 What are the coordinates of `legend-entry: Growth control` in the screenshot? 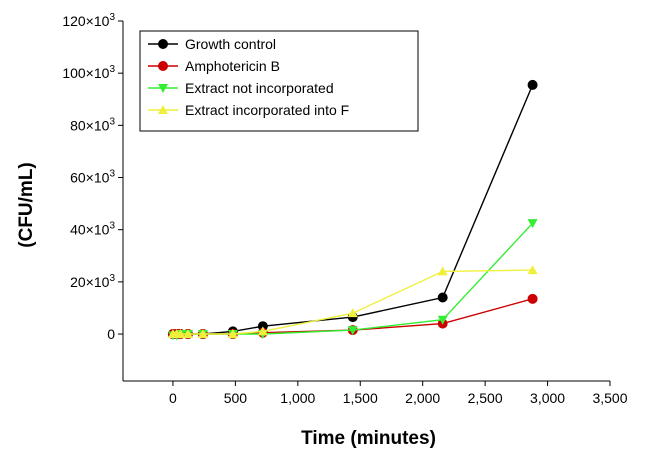 It's located at (212, 44).